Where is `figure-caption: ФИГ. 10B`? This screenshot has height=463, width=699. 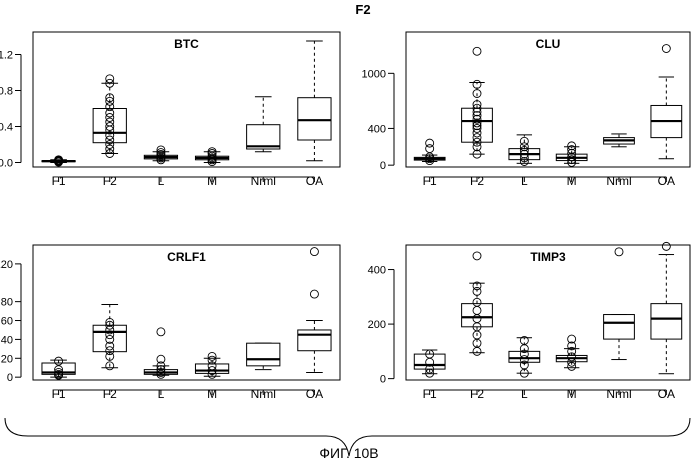
figure-caption: ФИГ. 10B is located at coordinates (348, 453).